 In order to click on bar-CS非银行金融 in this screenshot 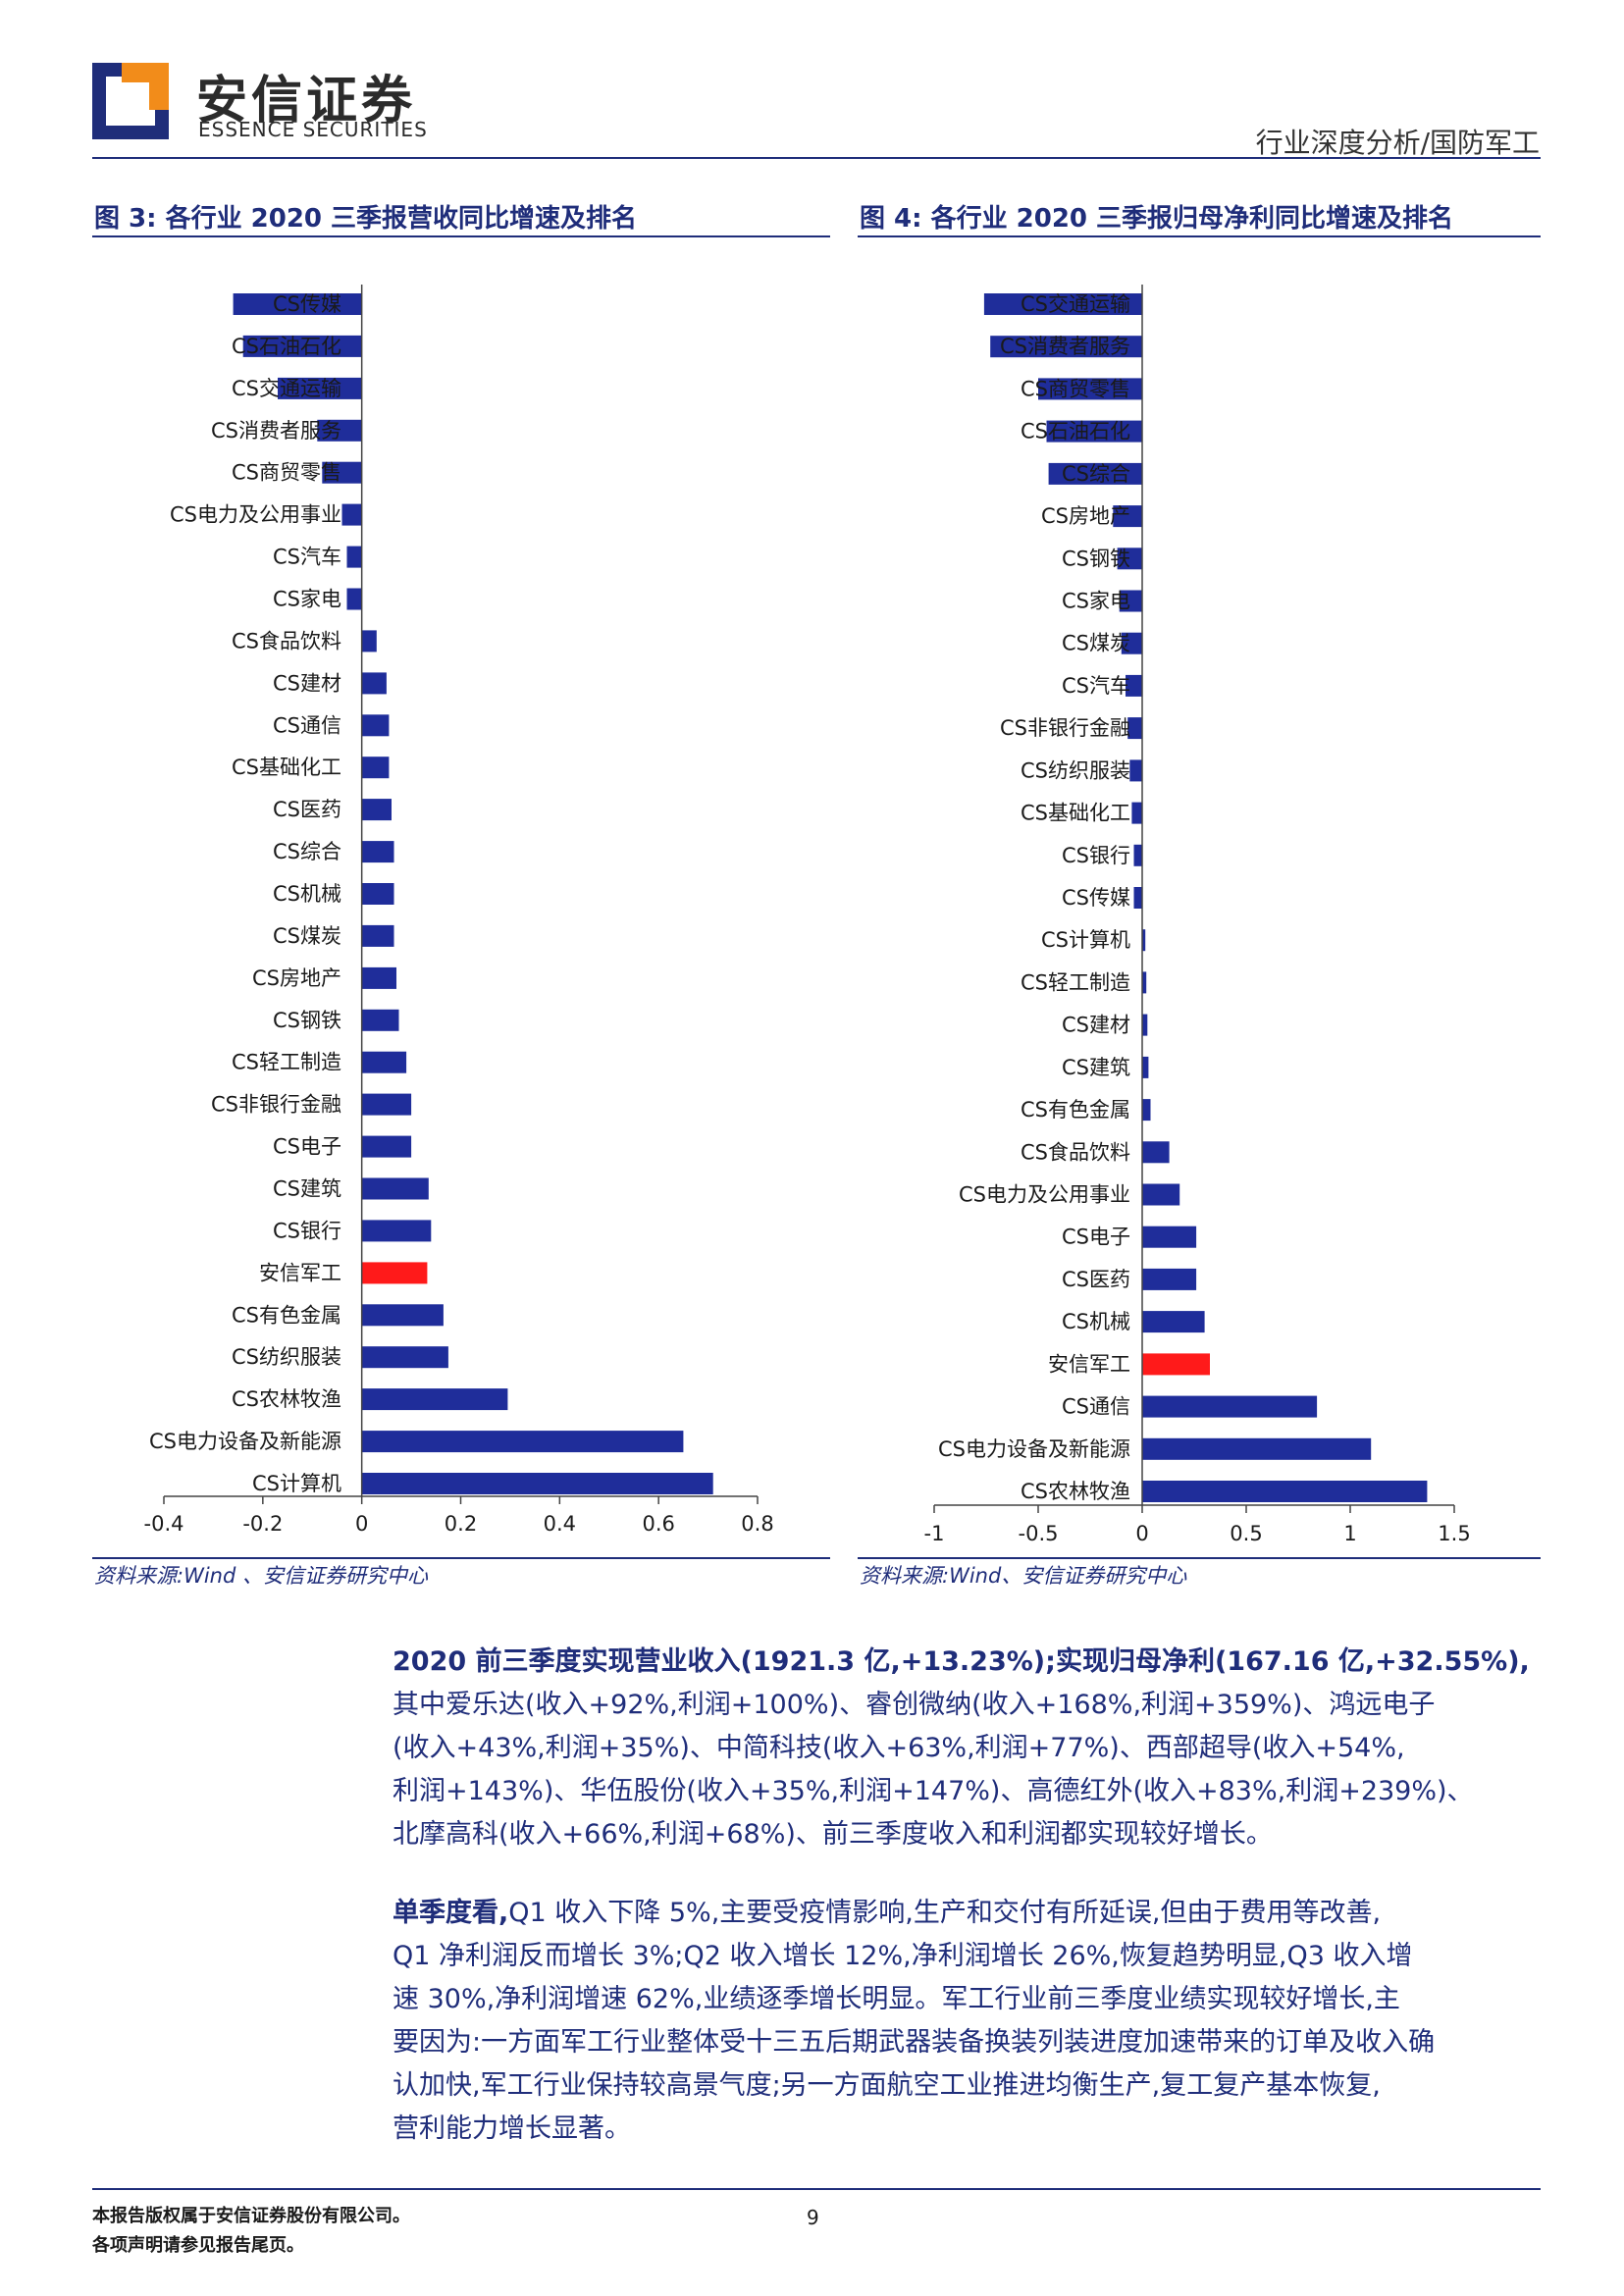, I will do `click(1134, 728)`.